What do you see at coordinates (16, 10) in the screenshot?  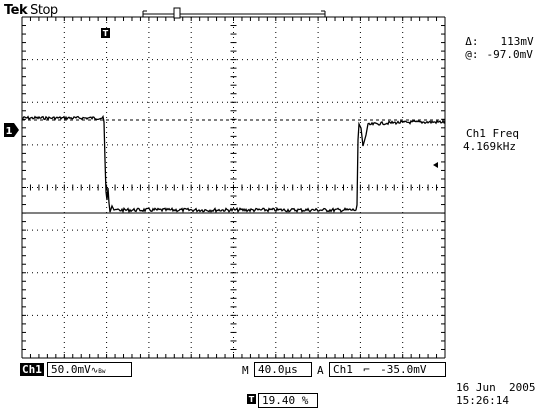 I see `brand-label: Tek` at bounding box center [16, 10].